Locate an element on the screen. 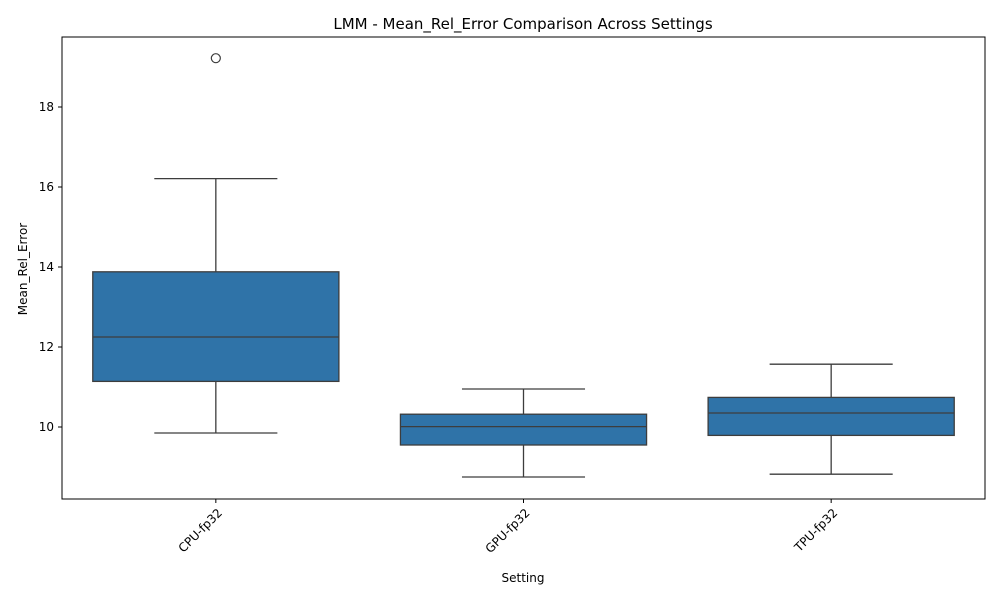 This screenshot has width=1000, height=600. y-tick-label: 10 is located at coordinates (46, 427).